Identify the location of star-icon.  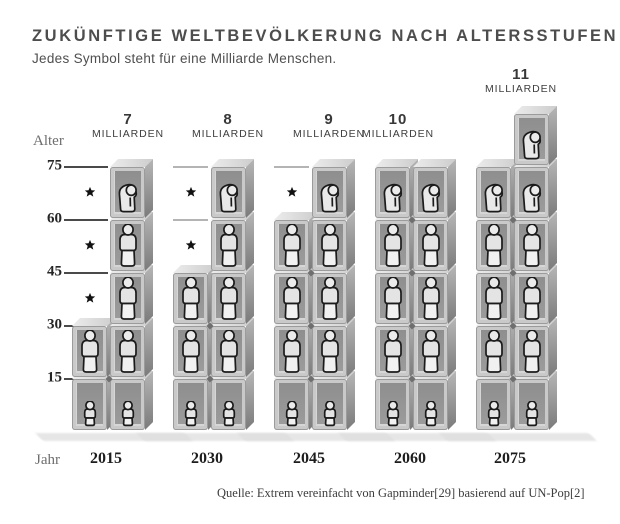
(89, 244).